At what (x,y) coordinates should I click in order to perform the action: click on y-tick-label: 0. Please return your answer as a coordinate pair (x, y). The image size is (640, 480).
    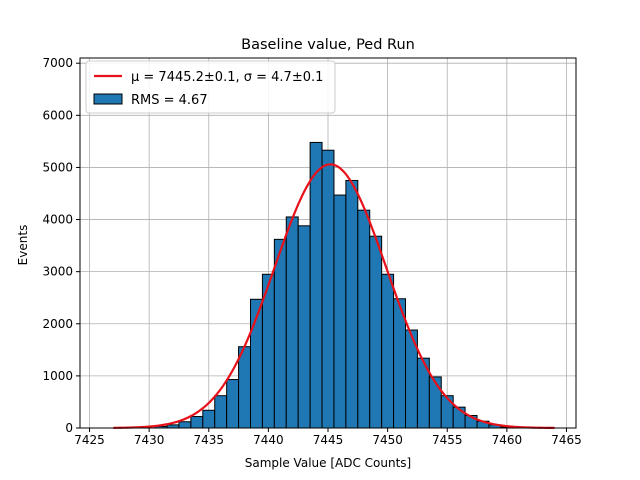
    Looking at the image, I should click on (69, 428).